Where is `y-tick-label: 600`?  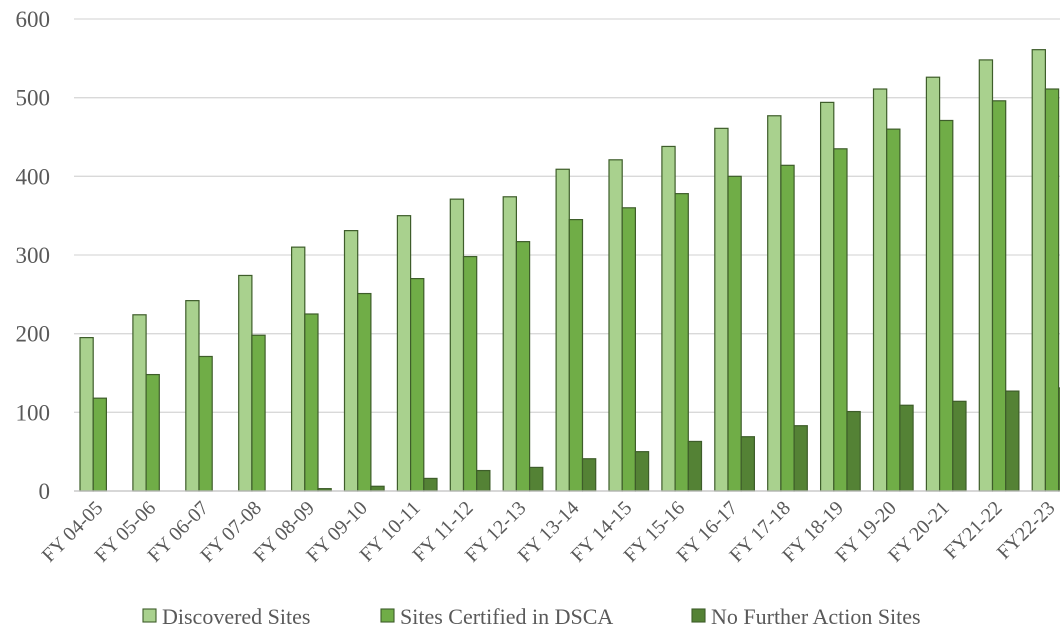 y-tick-label: 600 is located at coordinates (33, 19).